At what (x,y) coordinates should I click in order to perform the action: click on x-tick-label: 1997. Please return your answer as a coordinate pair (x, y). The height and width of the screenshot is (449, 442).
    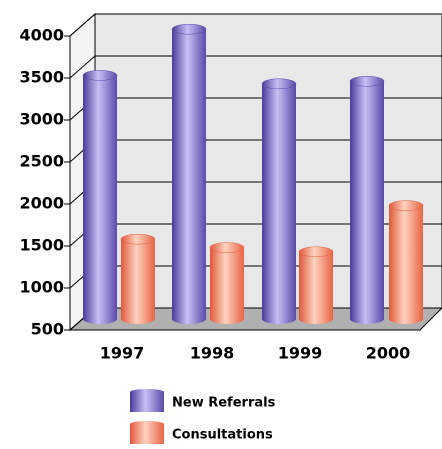
    Looking at the image, I should click on (122, 353).